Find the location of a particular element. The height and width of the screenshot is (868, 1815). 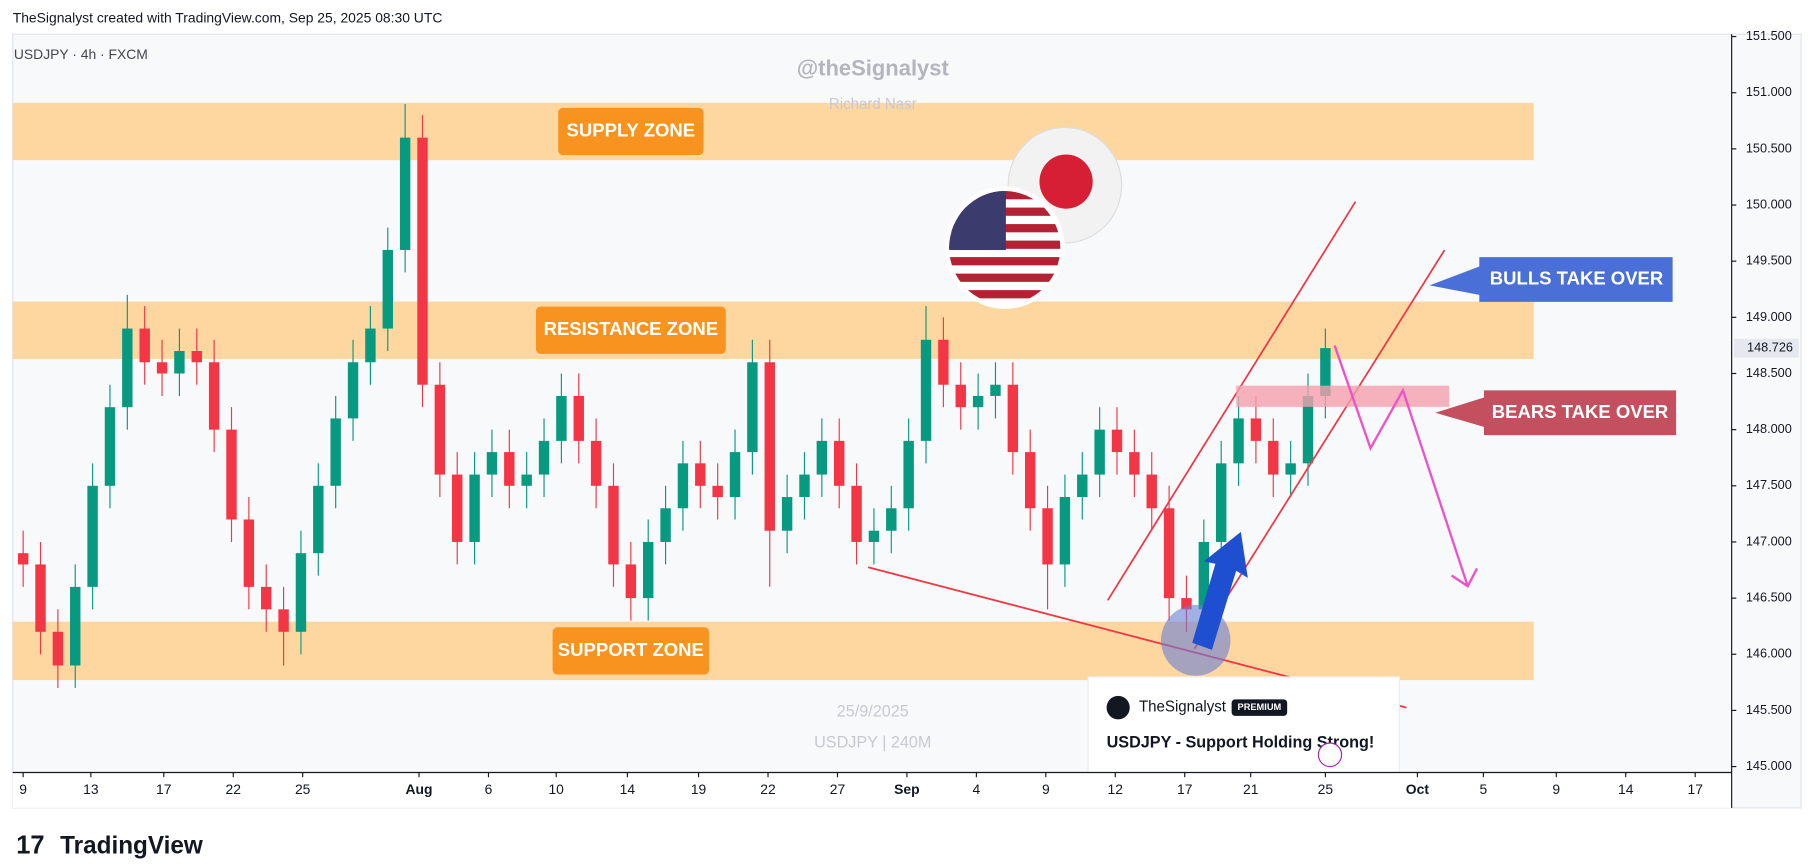

watermark-handle: @theSignalyst is located at coordinates (873, 67).